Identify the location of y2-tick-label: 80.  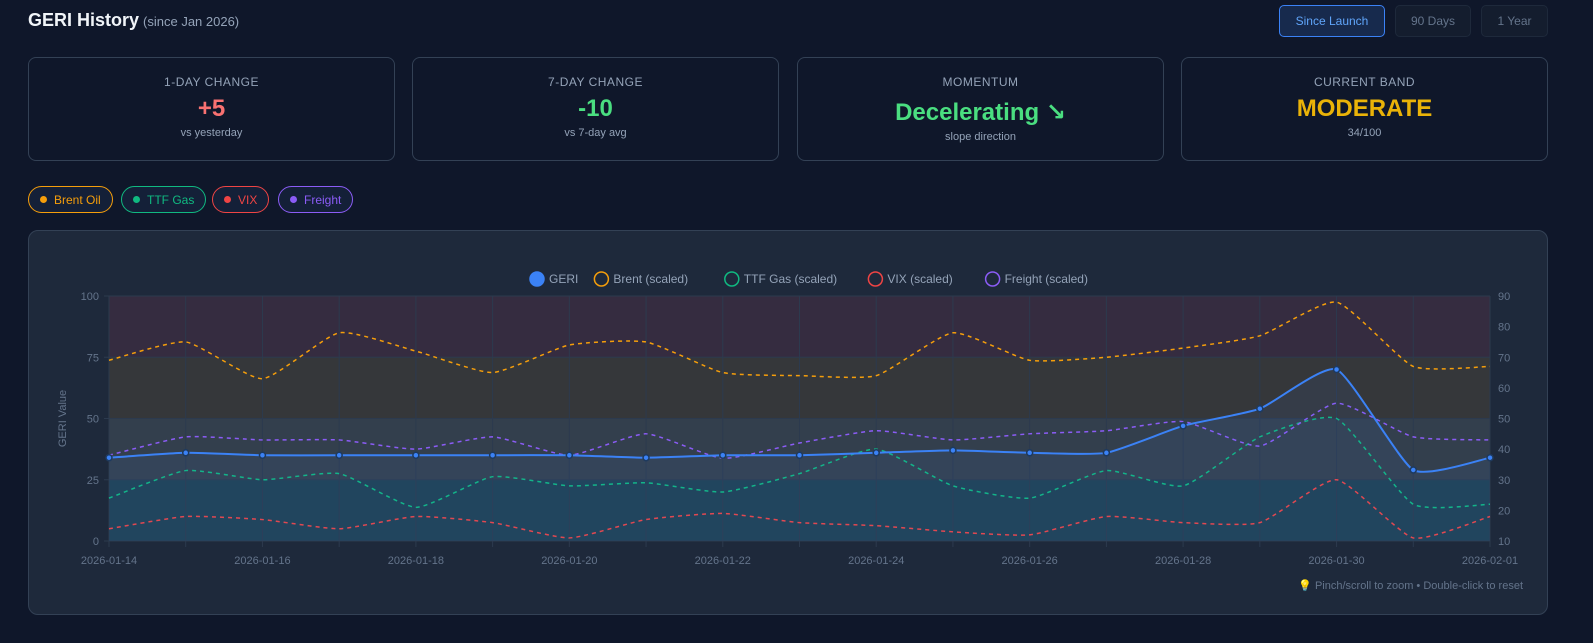
(1504, 328).